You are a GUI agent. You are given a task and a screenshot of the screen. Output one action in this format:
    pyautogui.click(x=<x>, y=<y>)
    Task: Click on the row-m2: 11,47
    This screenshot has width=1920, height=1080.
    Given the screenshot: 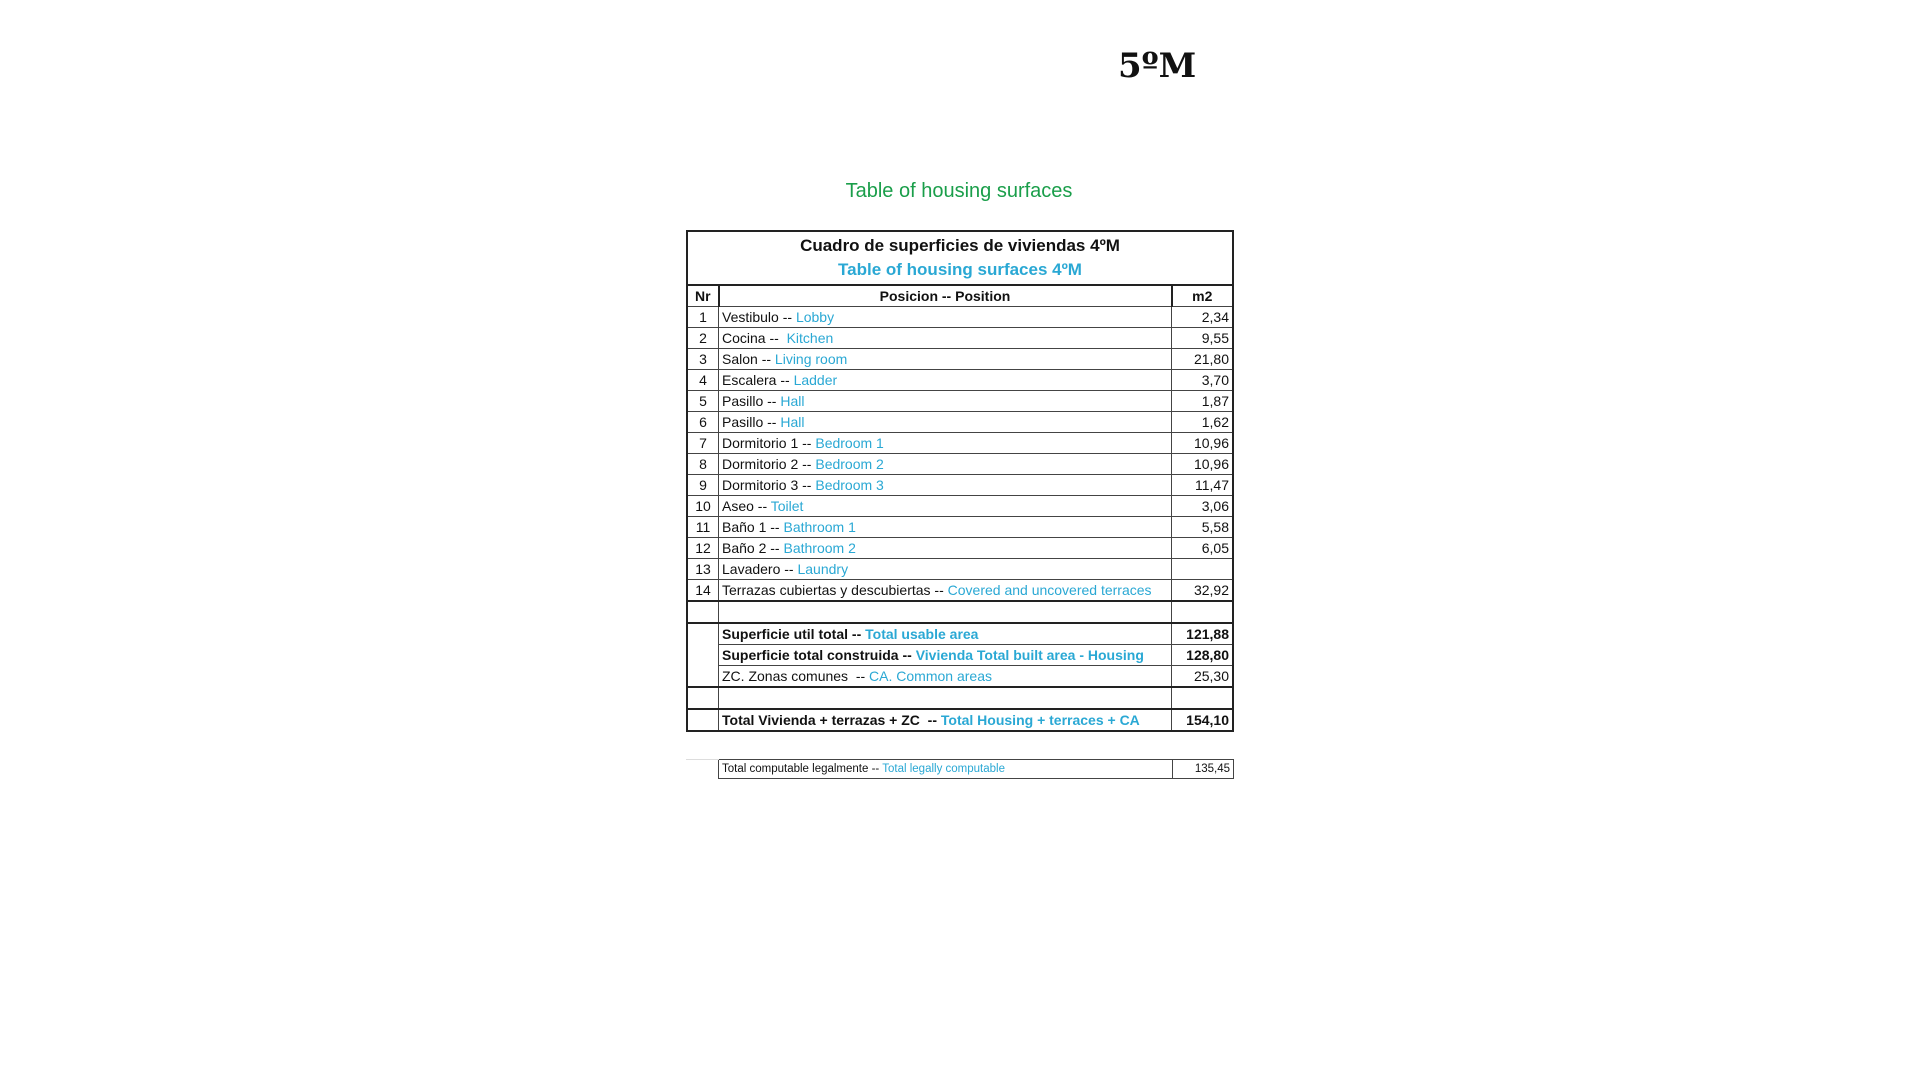 What is the action you would take?
    pyautogui.click(x=1202, y=485)
    